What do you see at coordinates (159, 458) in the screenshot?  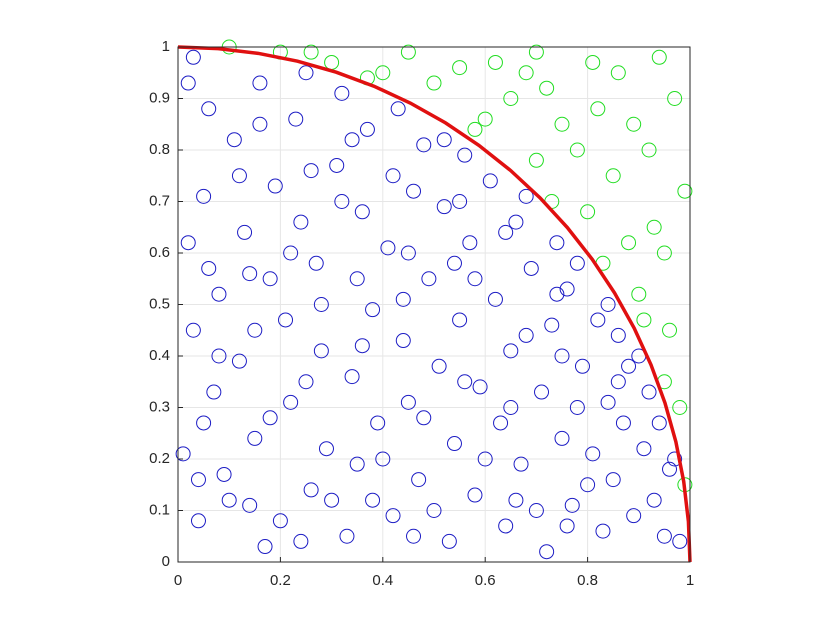 I see `y-tick-label: 0.2` at bounding box center [159, 458].